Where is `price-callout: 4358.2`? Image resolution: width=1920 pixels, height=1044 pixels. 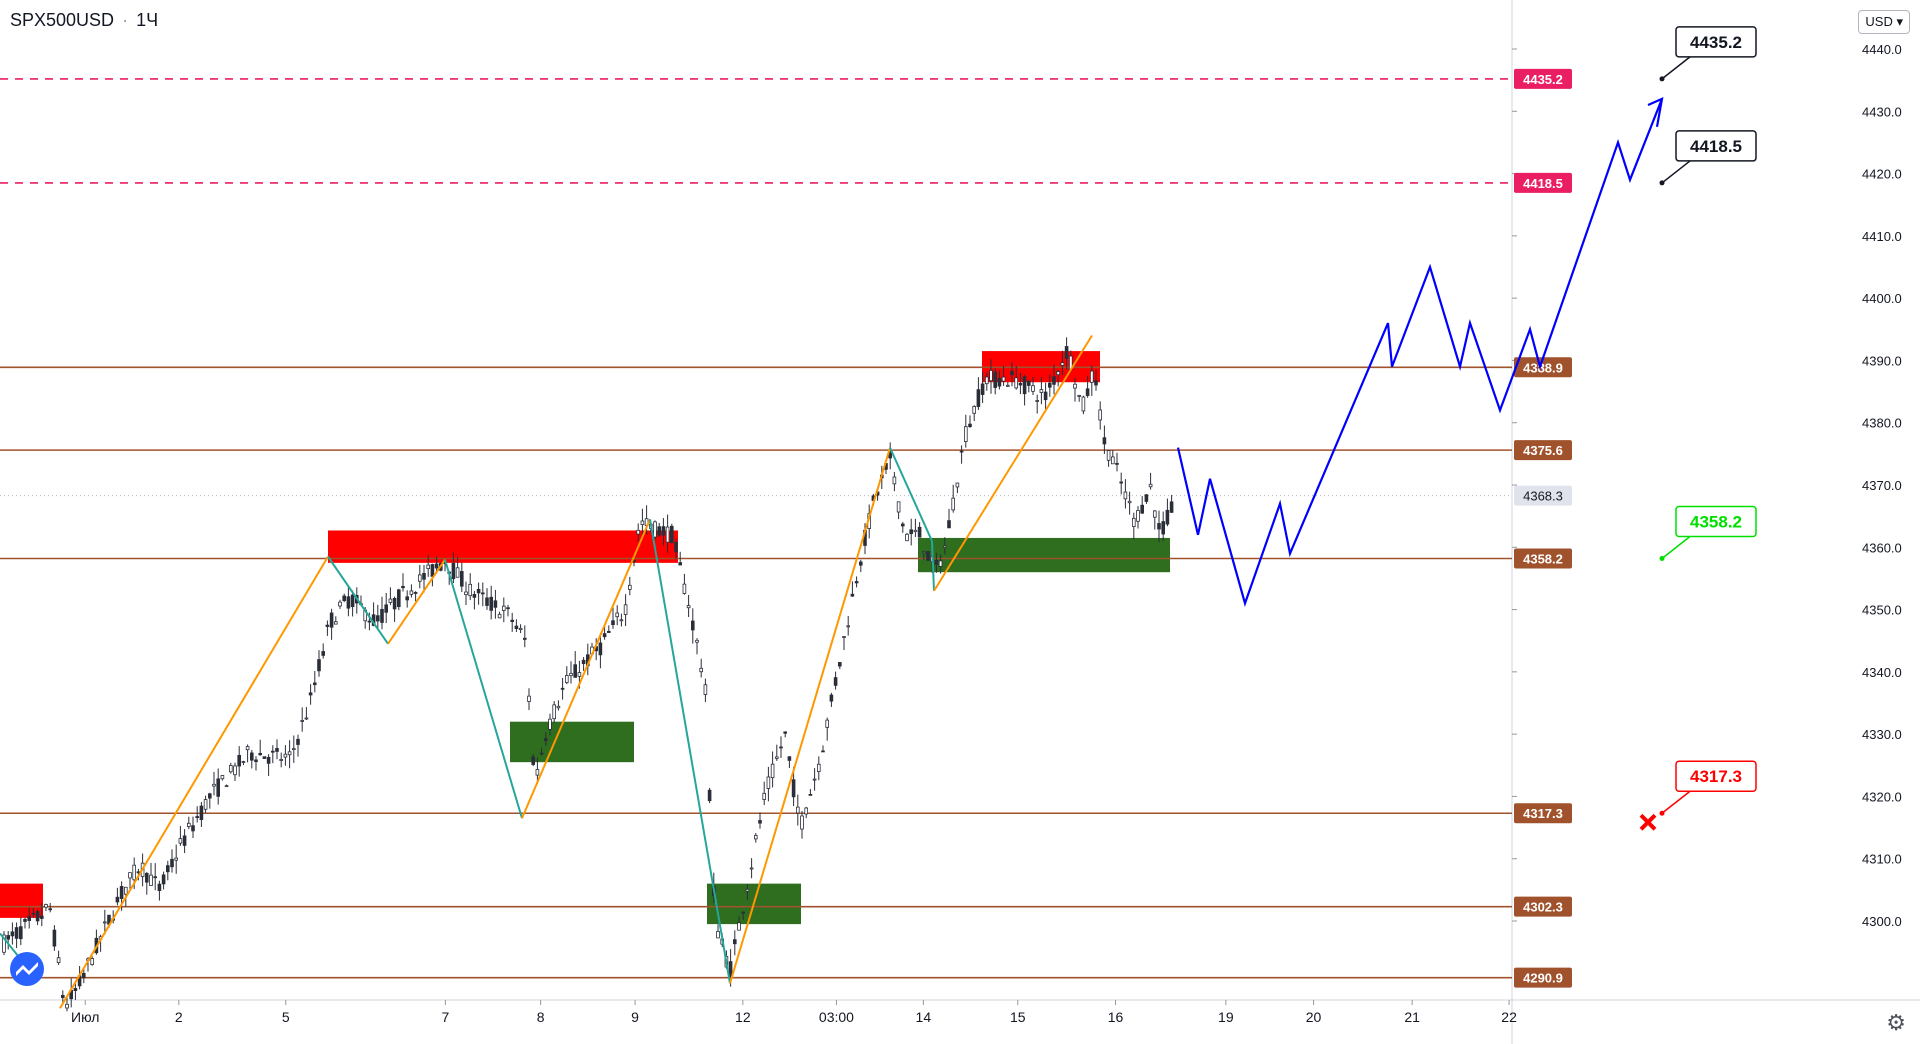
price-callout: 4358.2 is located at coordinates (1708, 533).